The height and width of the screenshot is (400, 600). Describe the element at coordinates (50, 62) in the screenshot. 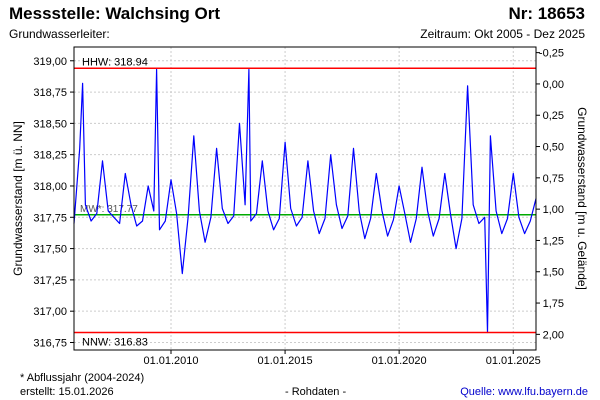

I see `y-tick-label-left: 319,00` at that location.